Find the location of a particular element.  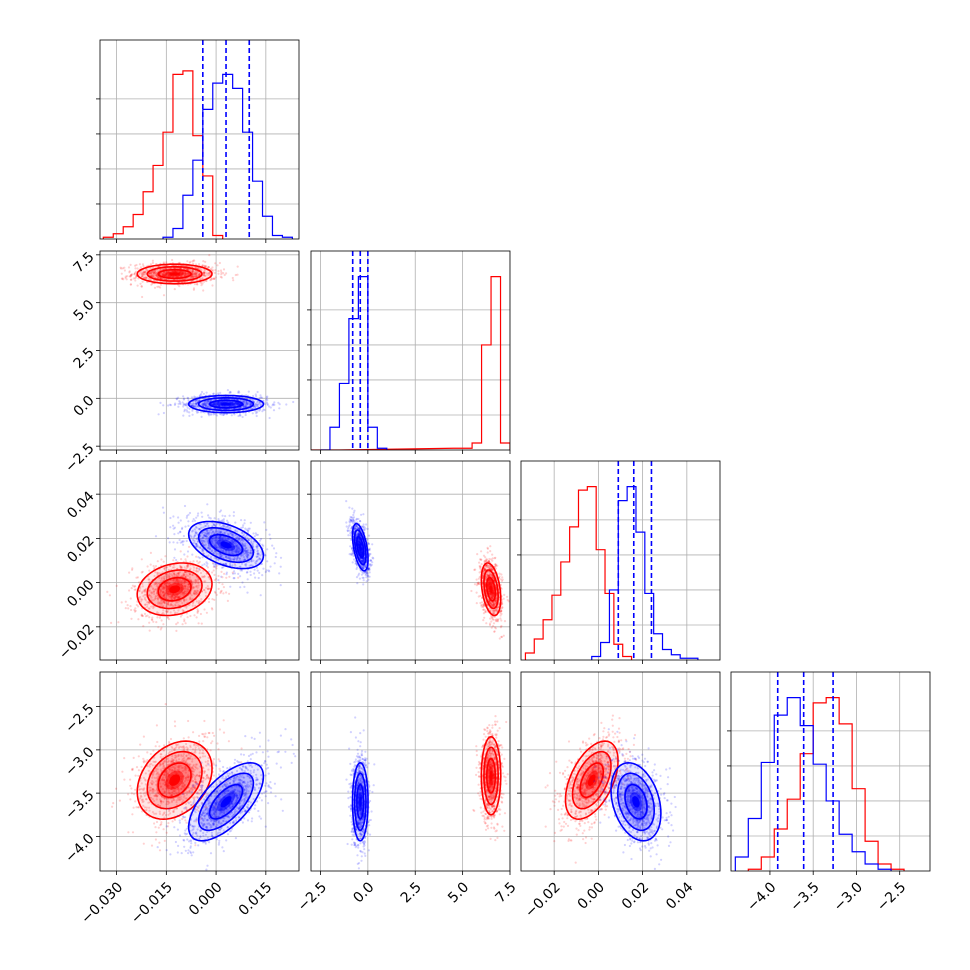

ticks is located at coordinates (409, 381).